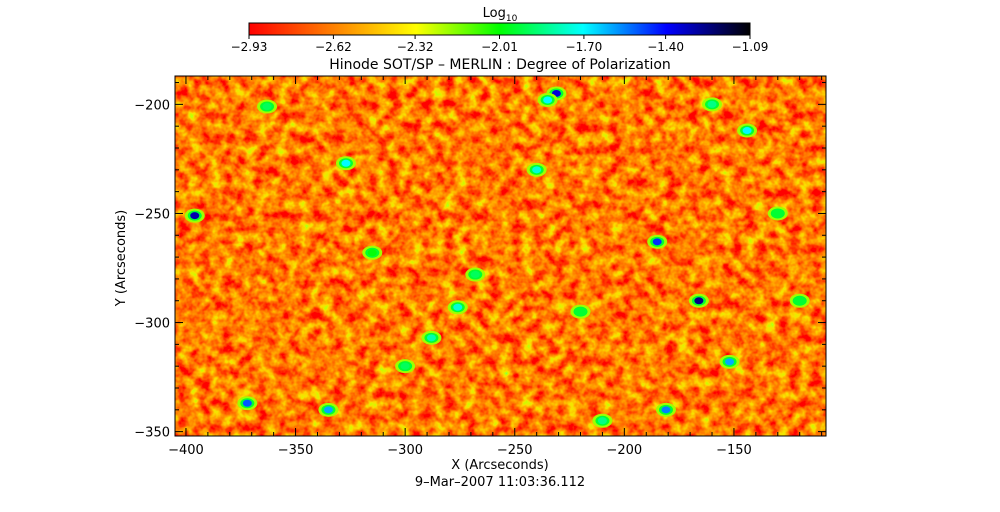 The width and height of the screenshot is (1000, 512). I want to click on colorbar-title: Log10, so click(500, 15).